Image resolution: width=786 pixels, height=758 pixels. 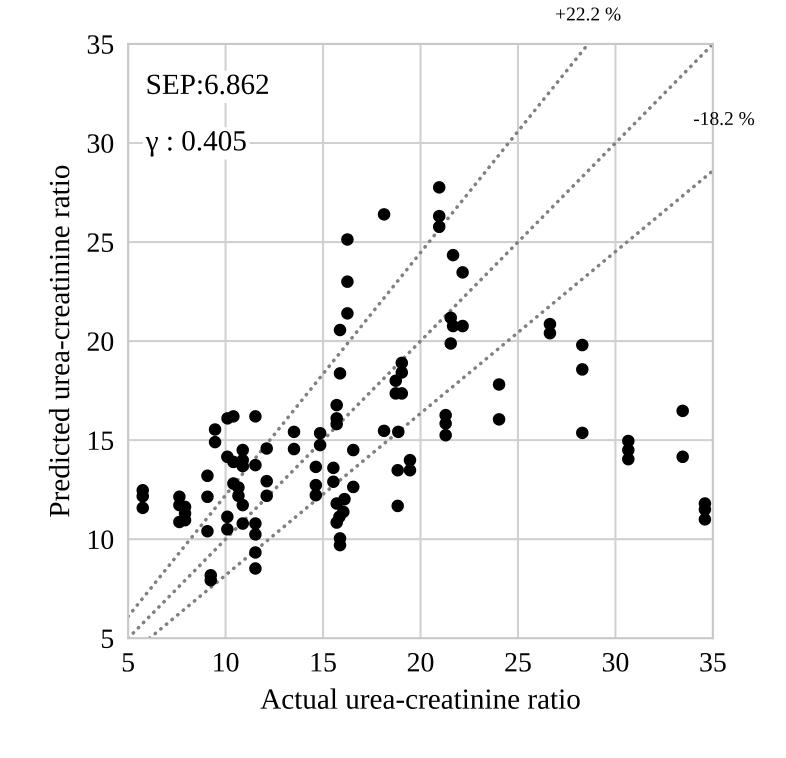 What do you see at coordinates (518, 662) in the screenshot?
I see `x-tick-label: 25` at bounding box center [518, 662].